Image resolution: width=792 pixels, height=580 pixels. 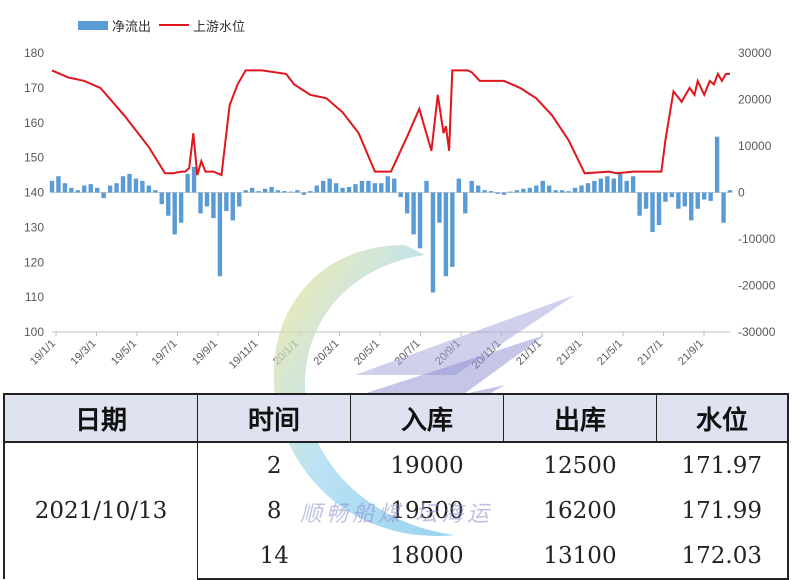 I want to click on x-tick-label: 19/11/1, so click(x=244, y=355).